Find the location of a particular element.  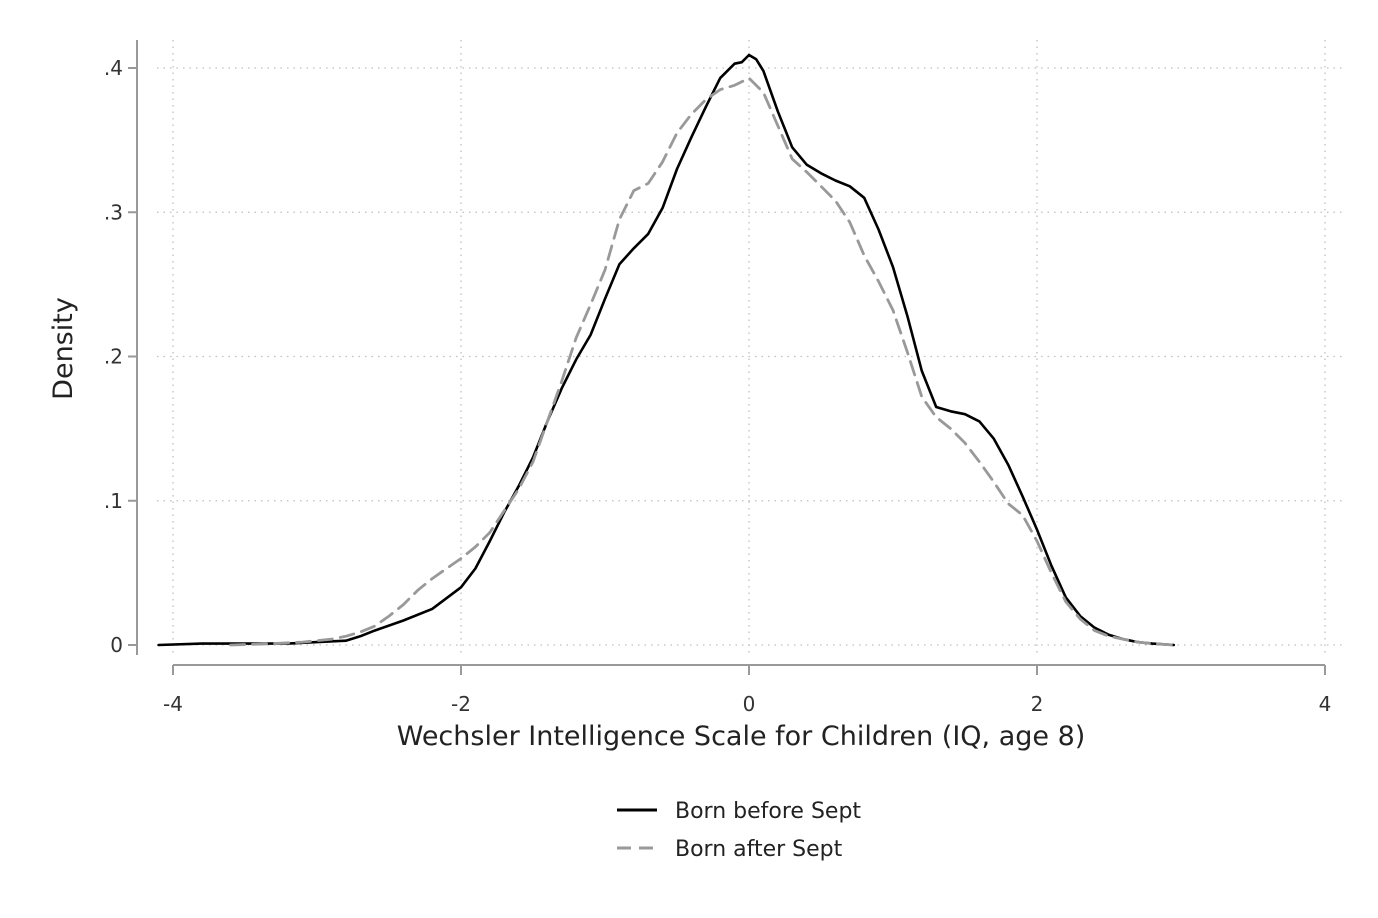

y-tick-label: 0 is located at coordinates (116, 645).